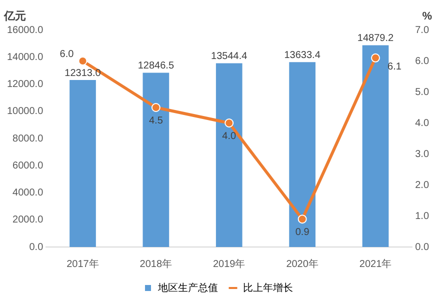 This screenshot has height=303, width=436. Describe the element at coordinates (422, 30) in the screenshot. I see `y2-tick-label: 7.0` at that location.